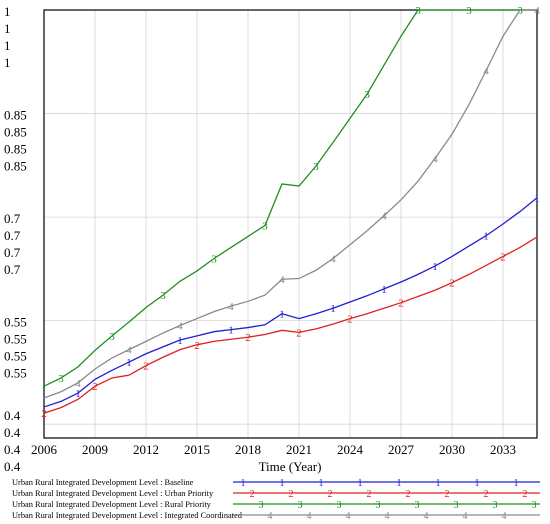  What do you see at coordinates (299, 449) in the screenshot?
I see `x-tick-label: 2021` at bounding box center [299, 449].